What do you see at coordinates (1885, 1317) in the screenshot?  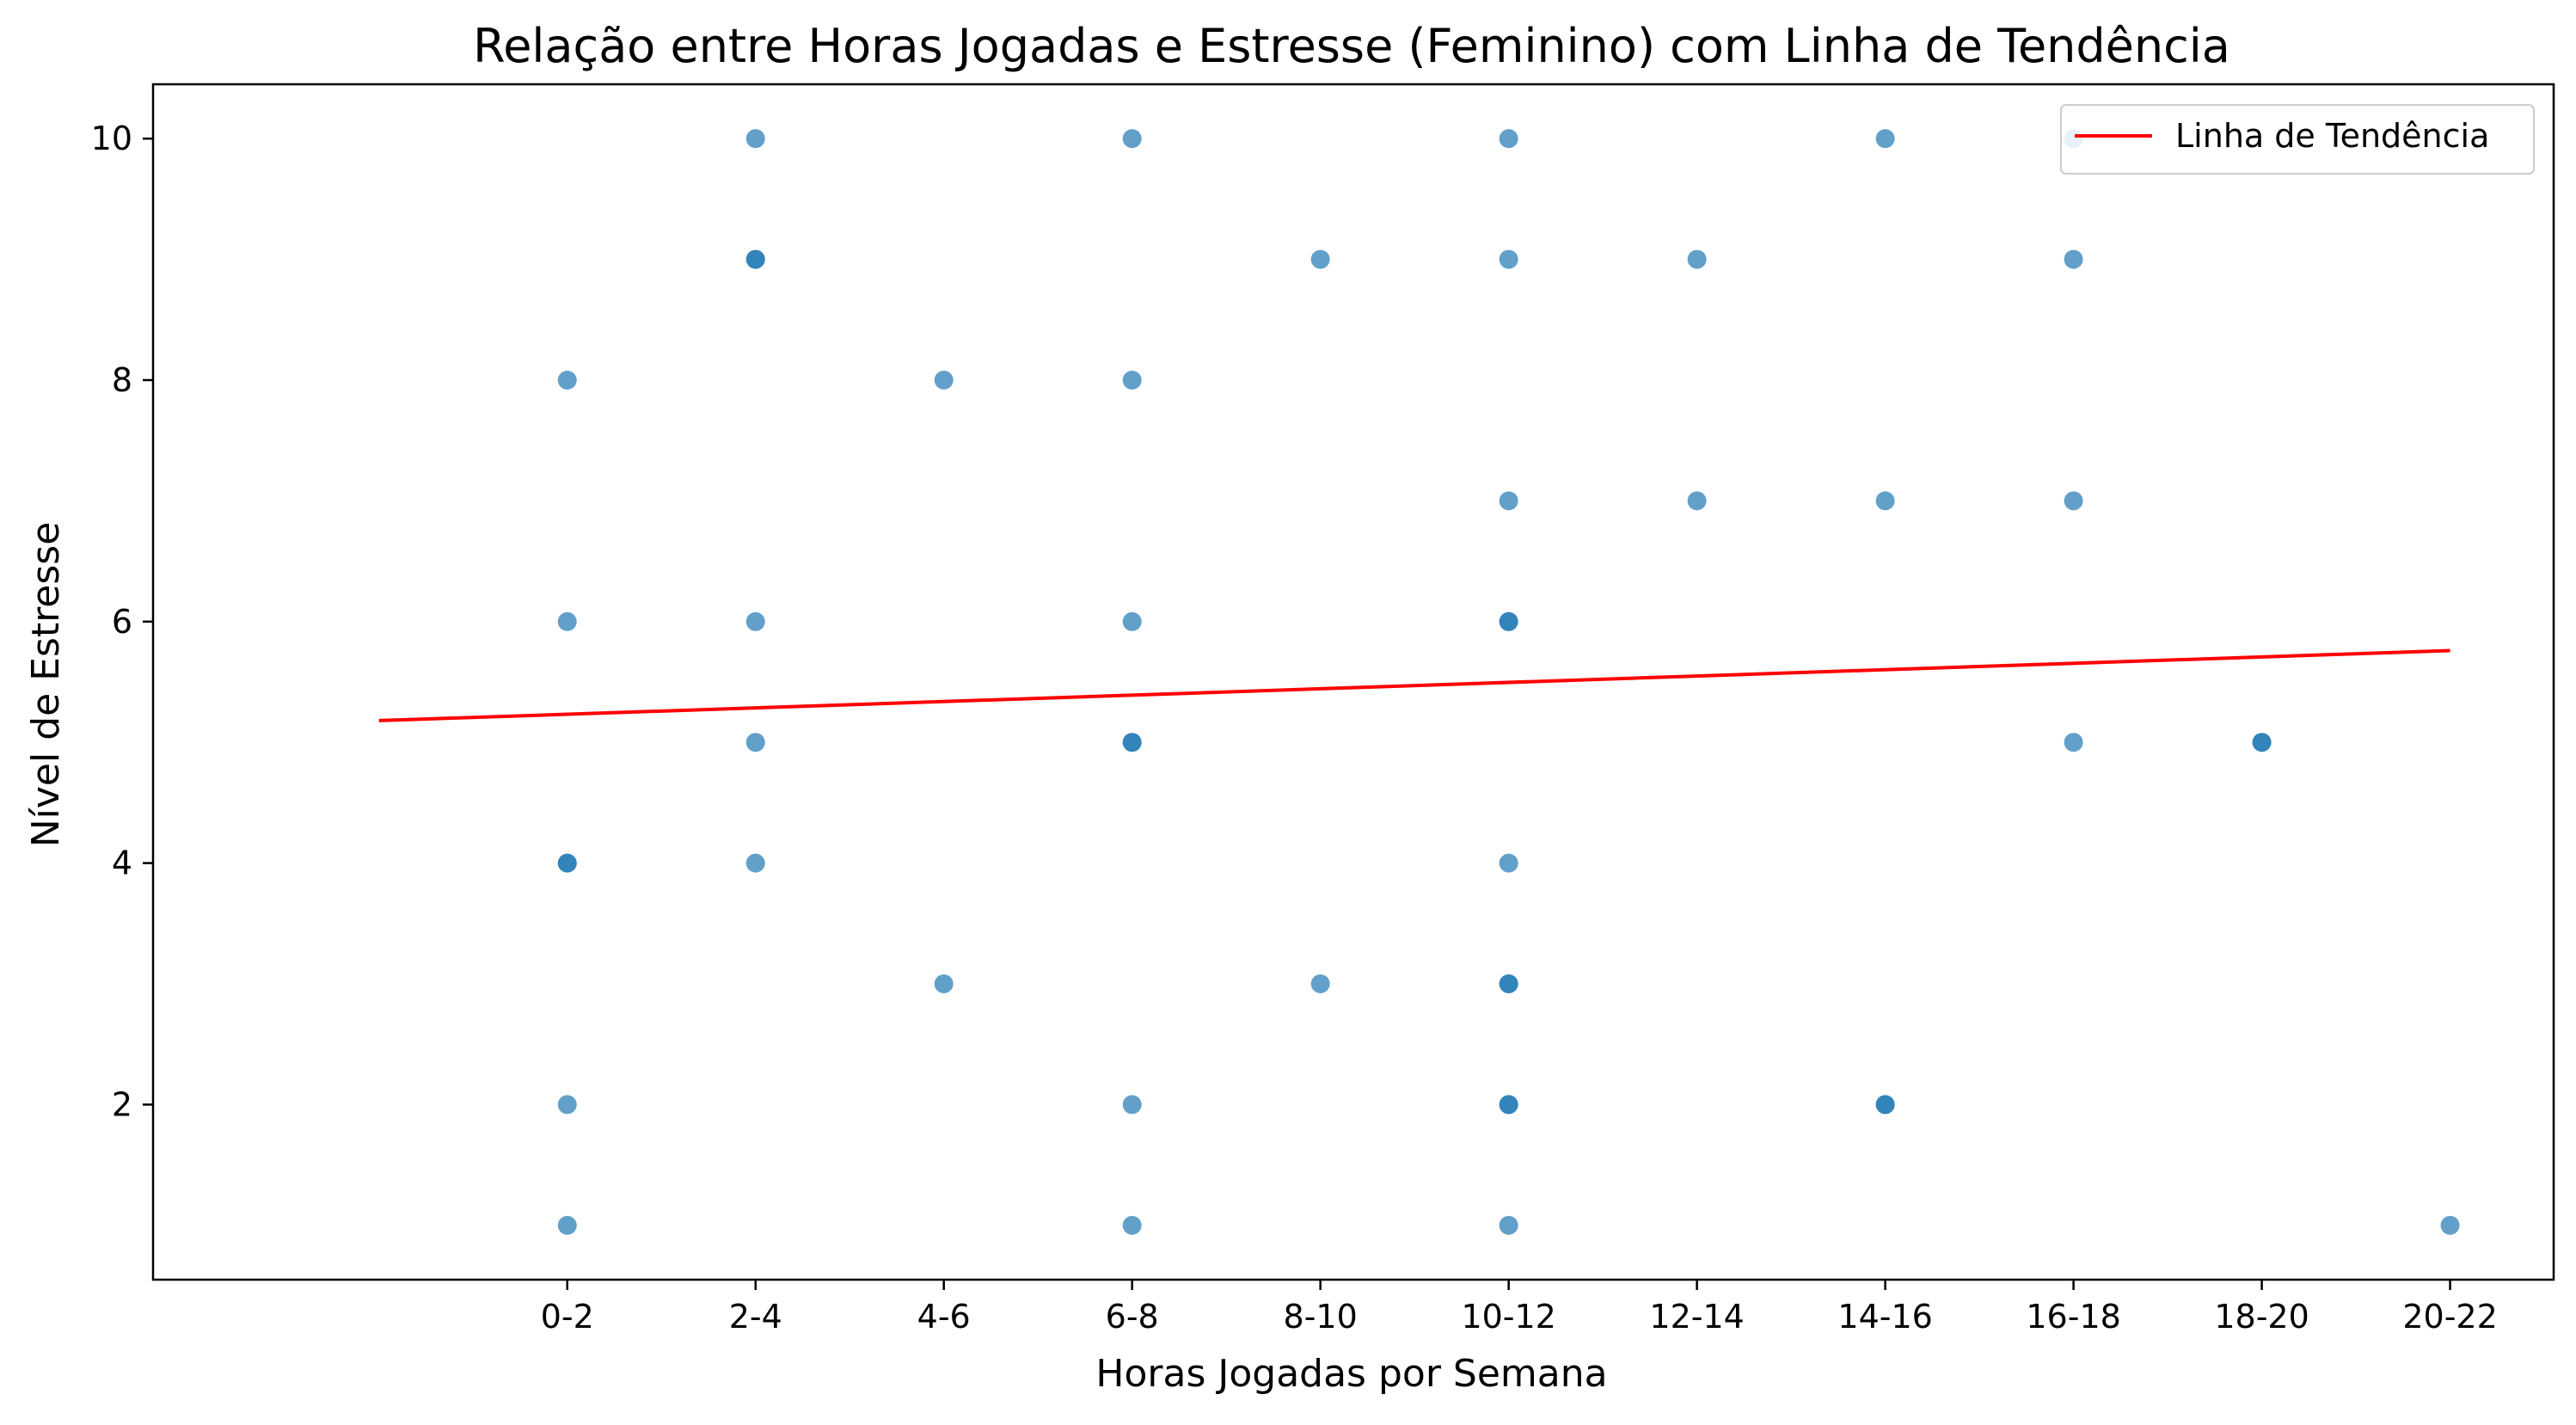 I see `x-tick-label: 14-16` at bounding box center [1885, 1317].